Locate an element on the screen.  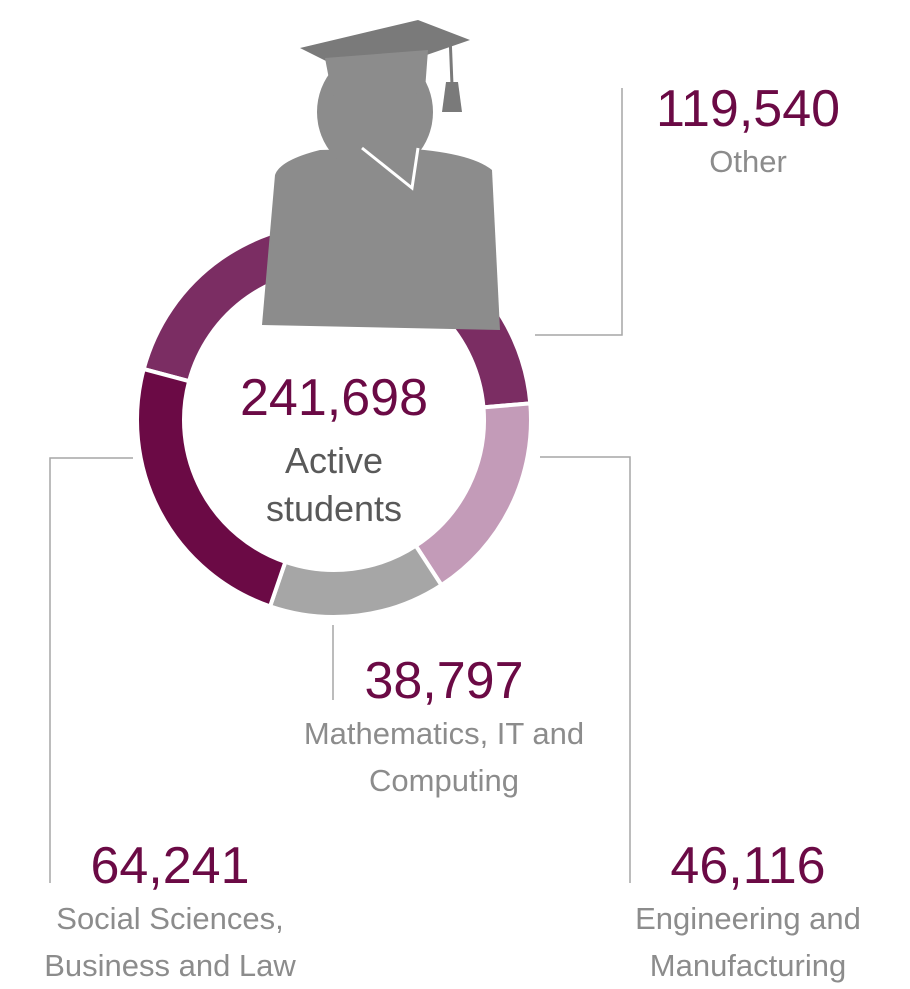
category-label: Engineering and Manufacturing is located at coordinates (748, 942).